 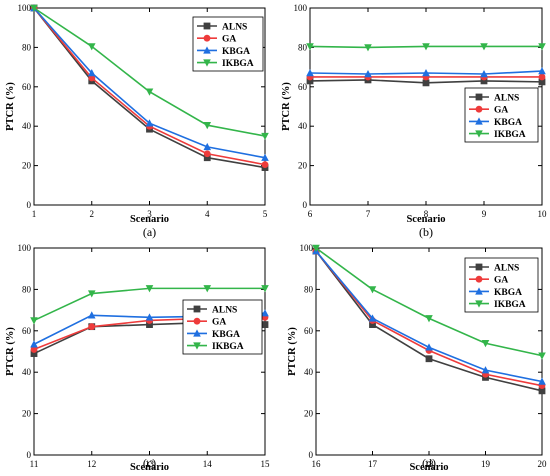 I want to click on panel-3-legend-marker-kbga, so click(x=197, y=333).